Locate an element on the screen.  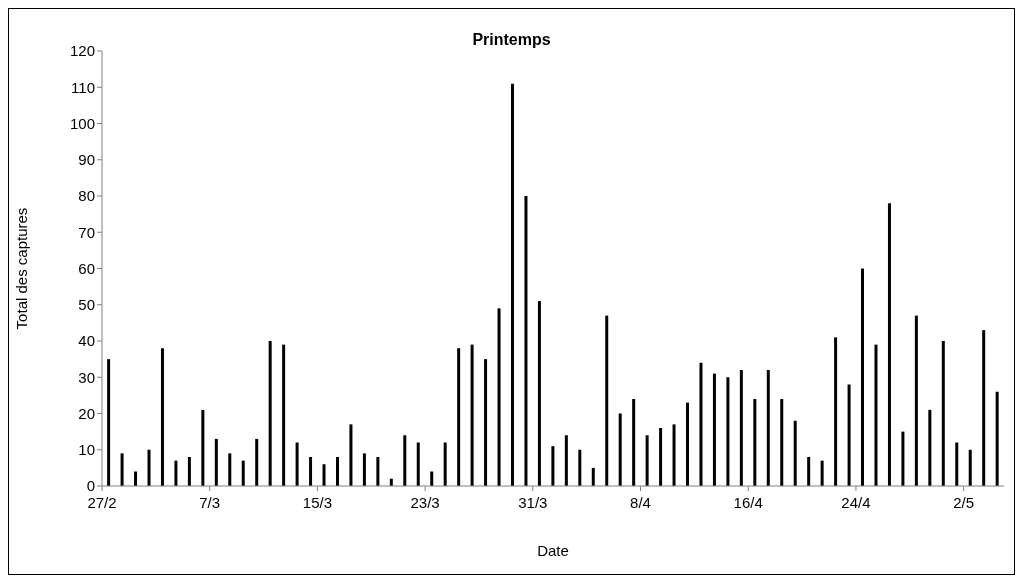
y-tick-label: 0 is located at coordinates (90, 486).